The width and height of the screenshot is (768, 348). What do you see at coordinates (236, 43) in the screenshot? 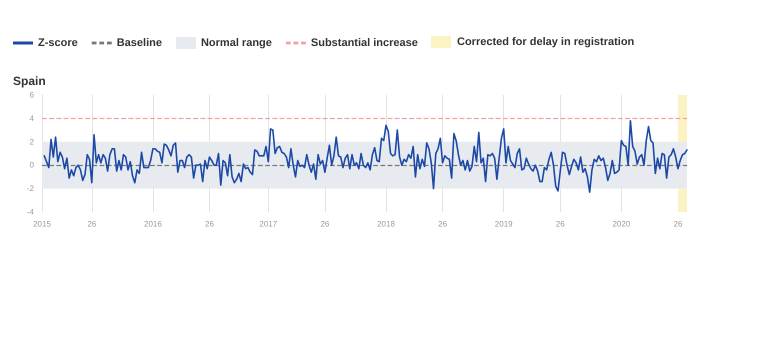
I see `legend-label: Normal range` at bounding box center [236, 43].